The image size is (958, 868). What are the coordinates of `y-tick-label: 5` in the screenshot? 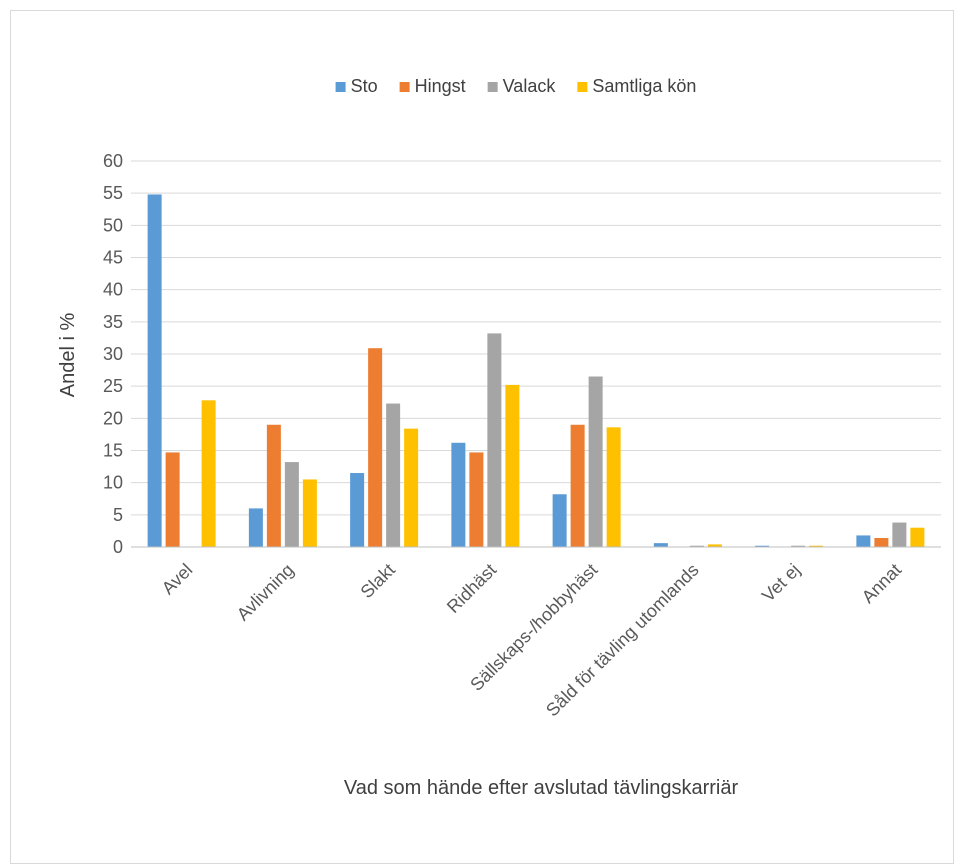 It's located at (118, 515).